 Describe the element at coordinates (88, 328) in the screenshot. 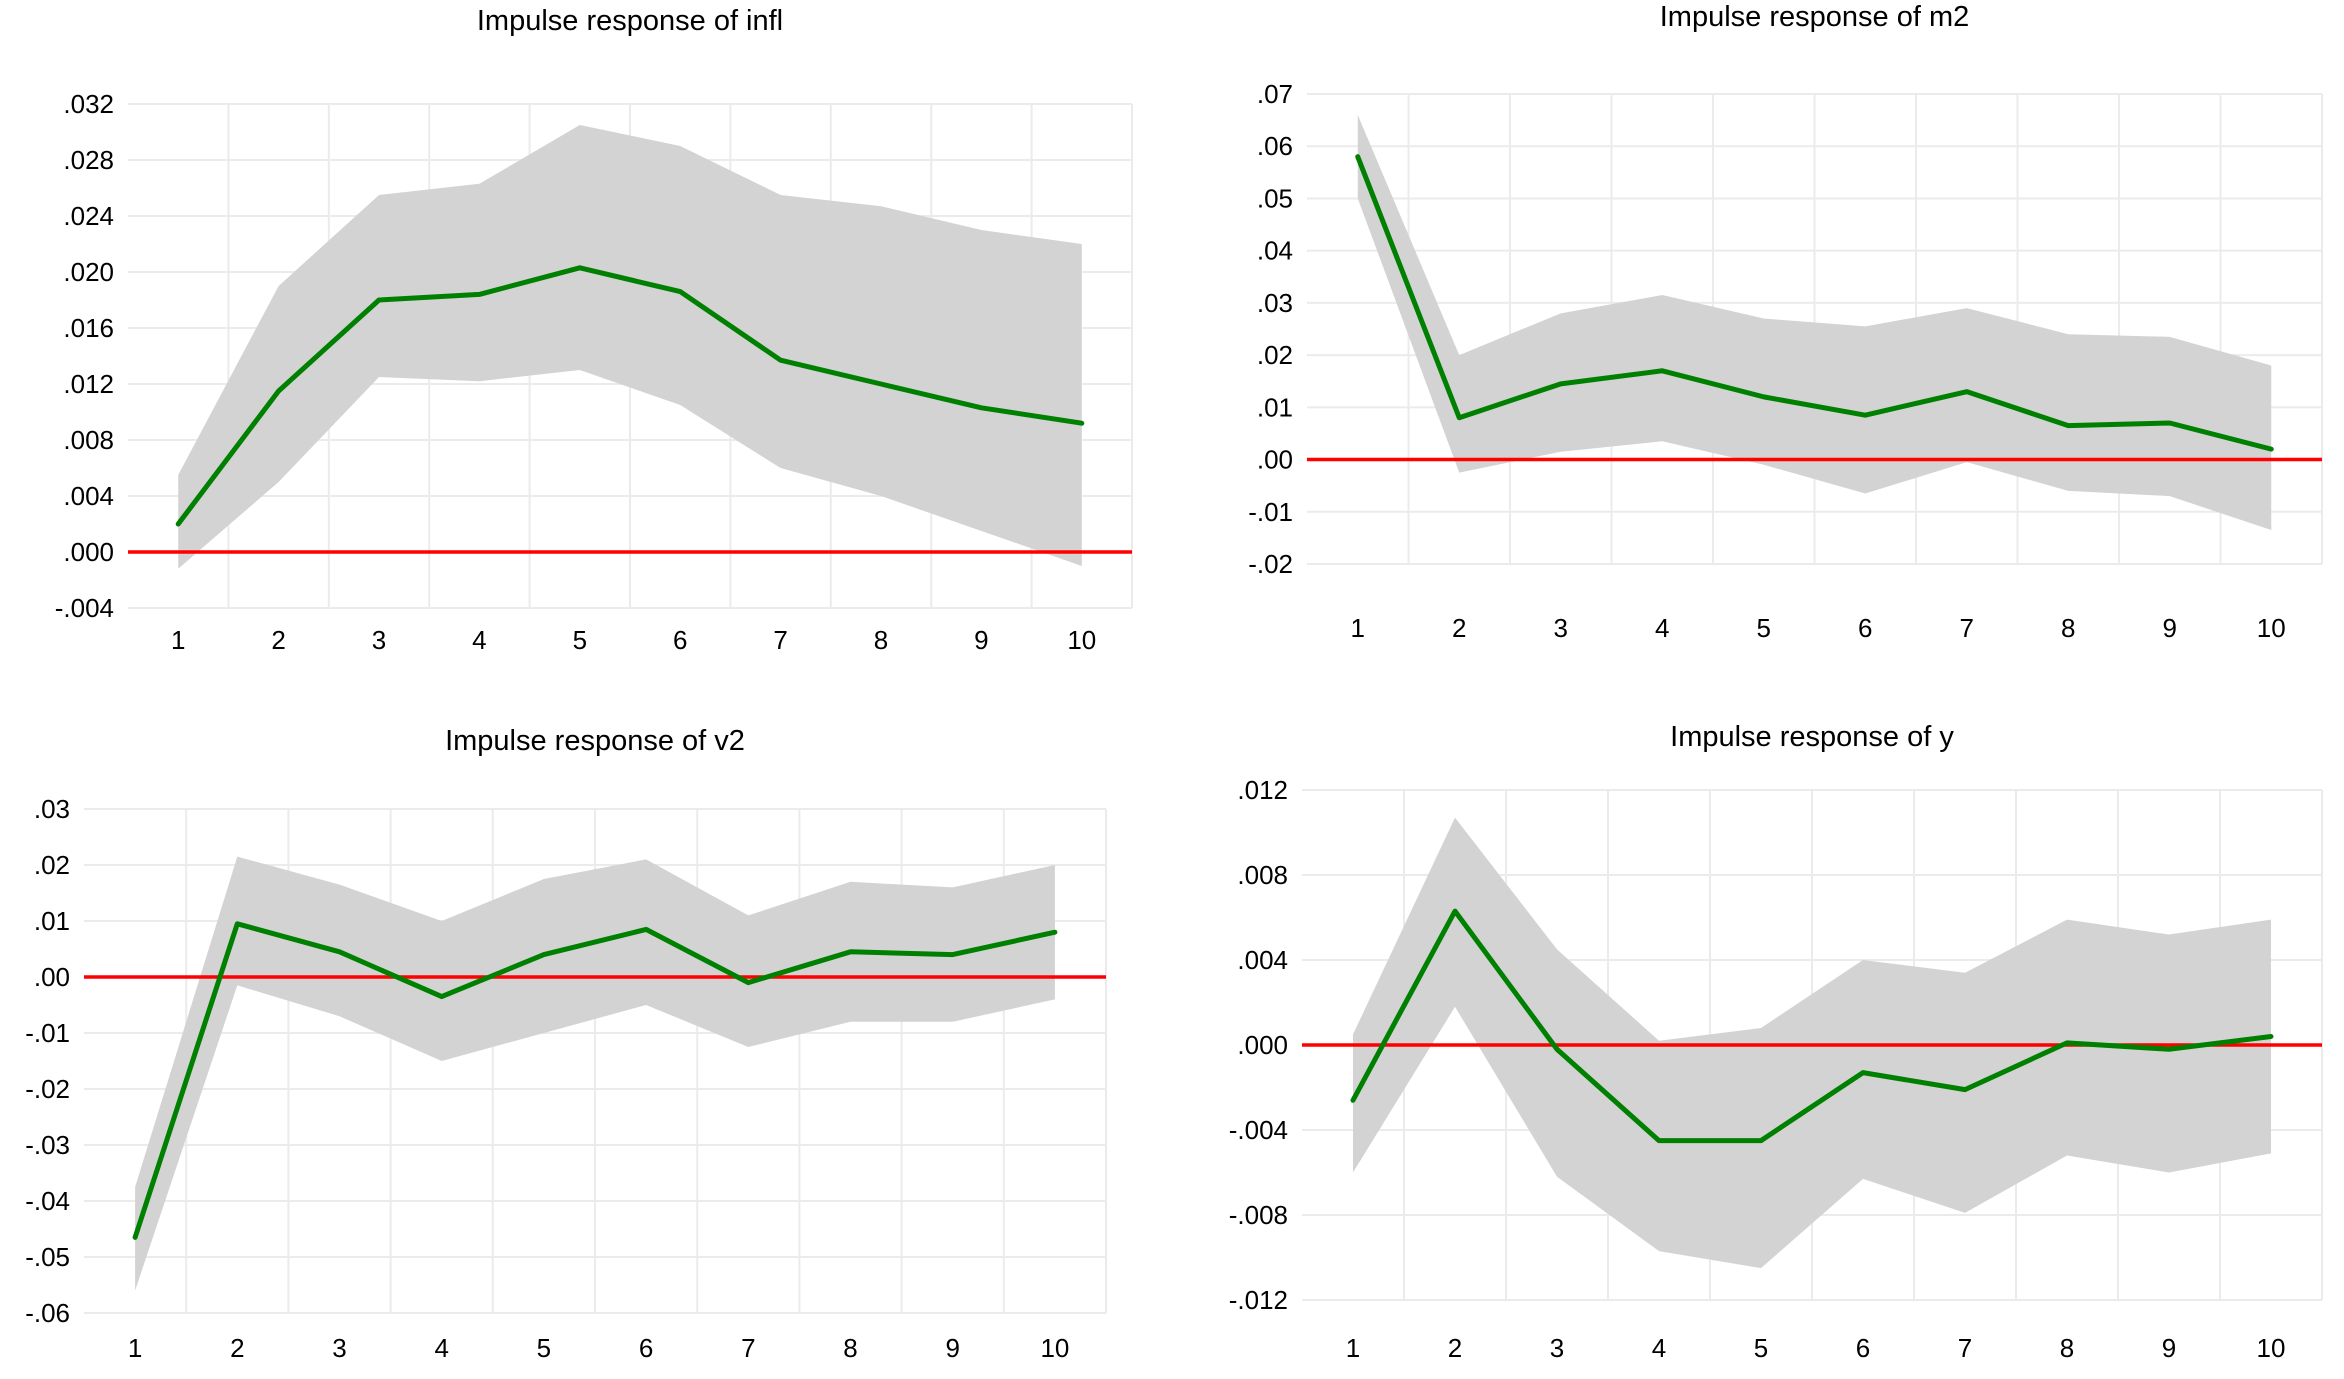

I see `y-tick-label: .016` at that location.